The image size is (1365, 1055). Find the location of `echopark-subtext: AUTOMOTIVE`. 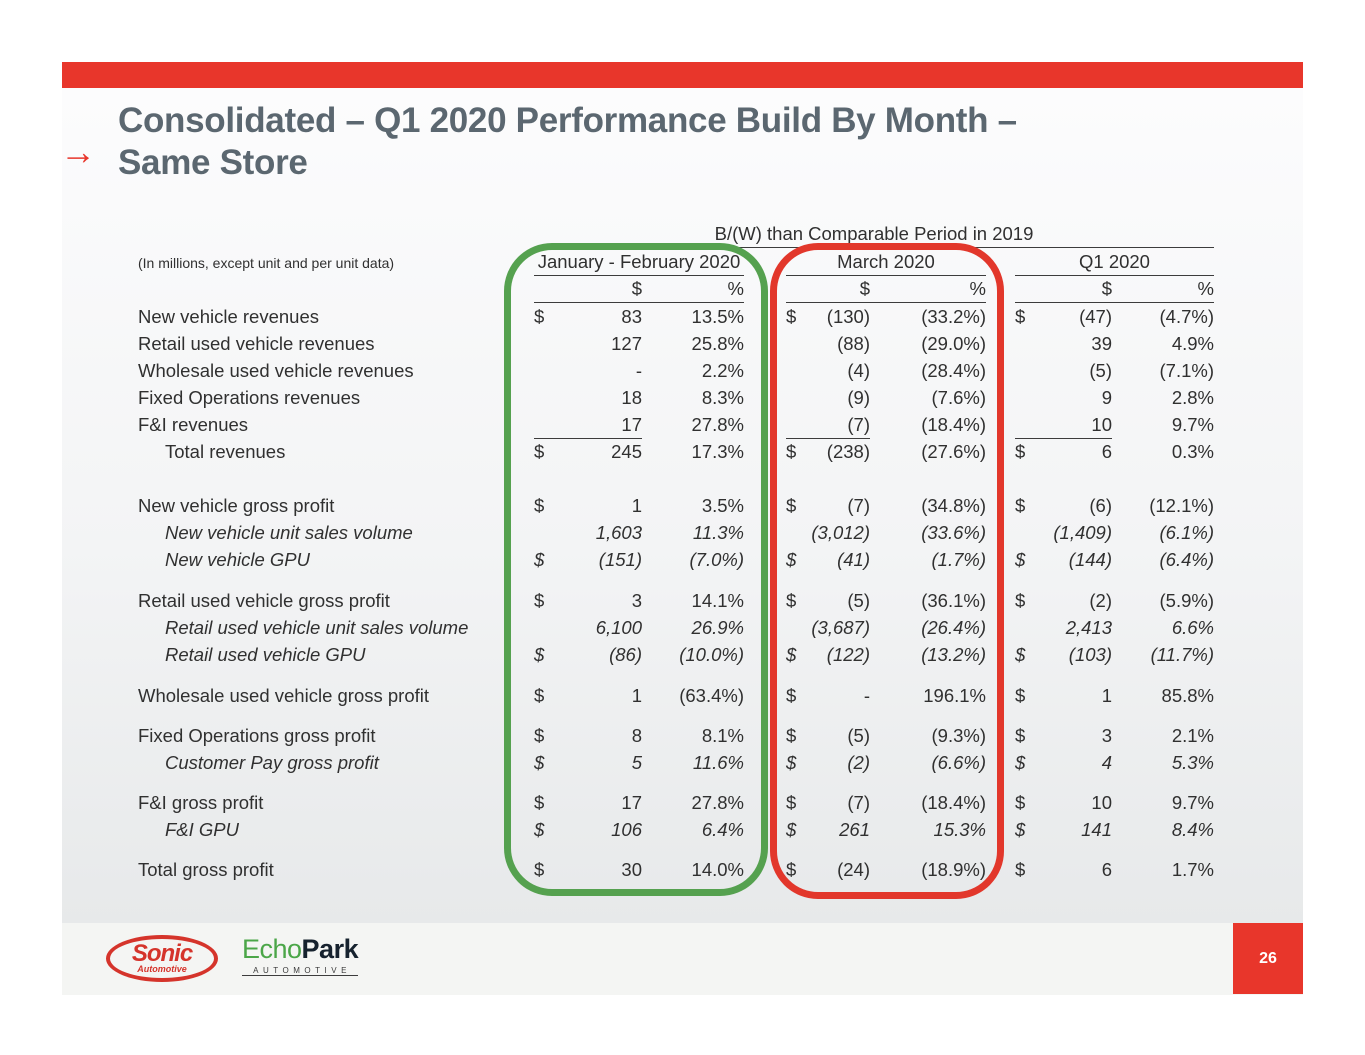

echopark-subtext: AUTOMOTIVE is located at coordinates (300, 971).